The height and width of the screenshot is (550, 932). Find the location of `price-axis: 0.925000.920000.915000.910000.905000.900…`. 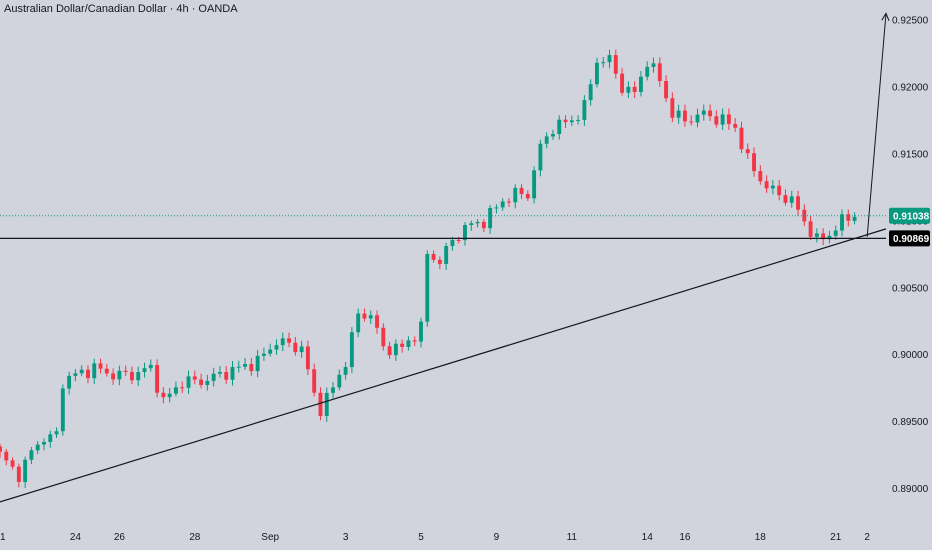

price-axis: 0.925000.920000.915000.910000.905000.900… is located at coordinates (909, 255).